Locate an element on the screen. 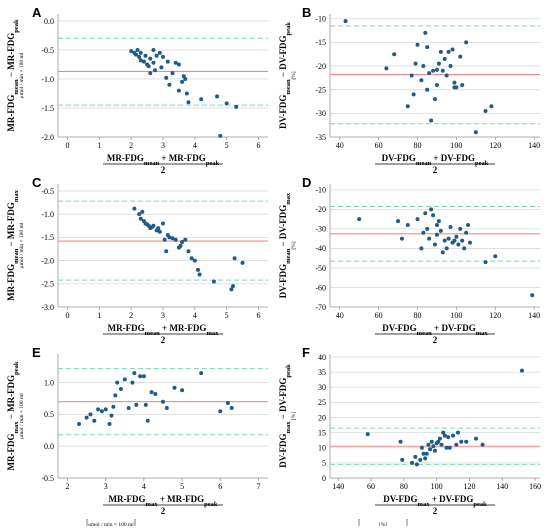  y-tick-label: 25 is located at coordinates (322, 402).